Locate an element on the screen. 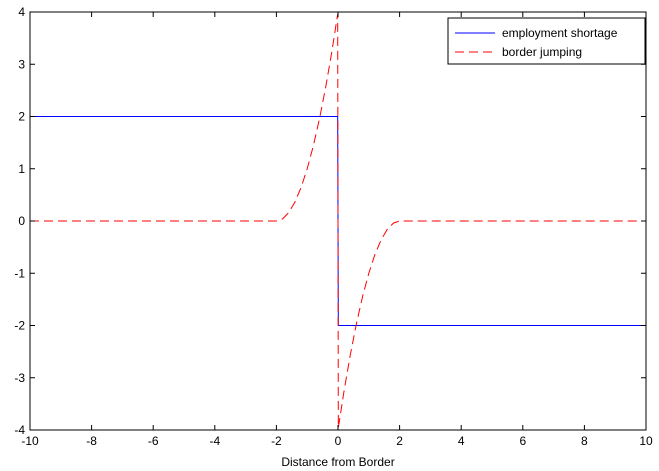  legend-label-border-jumping: border jumping is located at coordinates (542, 52).